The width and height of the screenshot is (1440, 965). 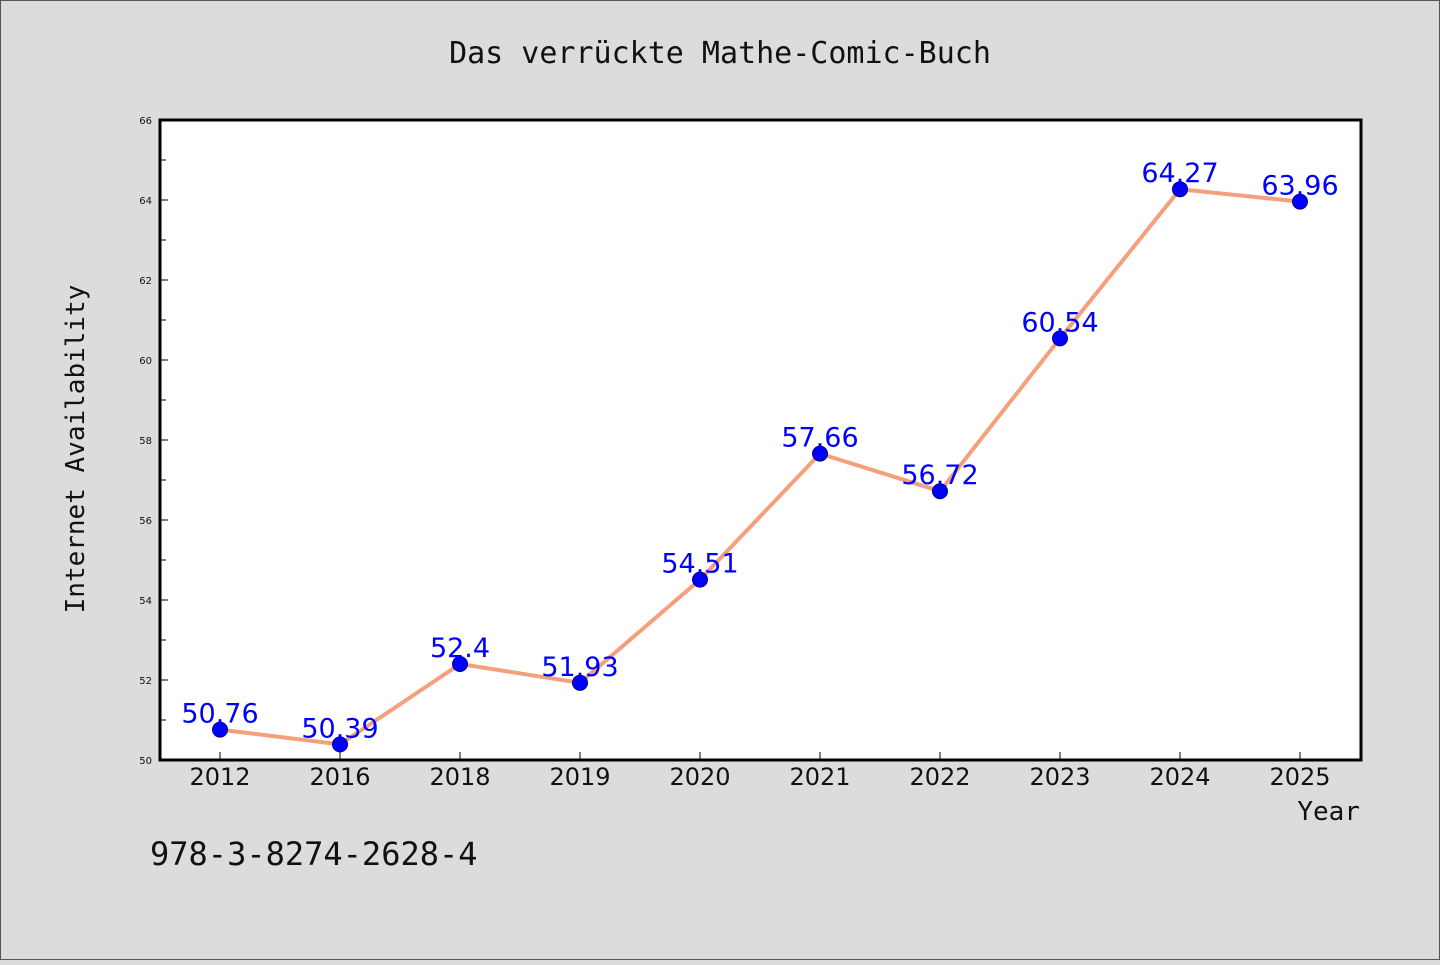 I want to click on chart-title: Das verrückte Mathe-Comic-Buch, so click(x=720, y=53).